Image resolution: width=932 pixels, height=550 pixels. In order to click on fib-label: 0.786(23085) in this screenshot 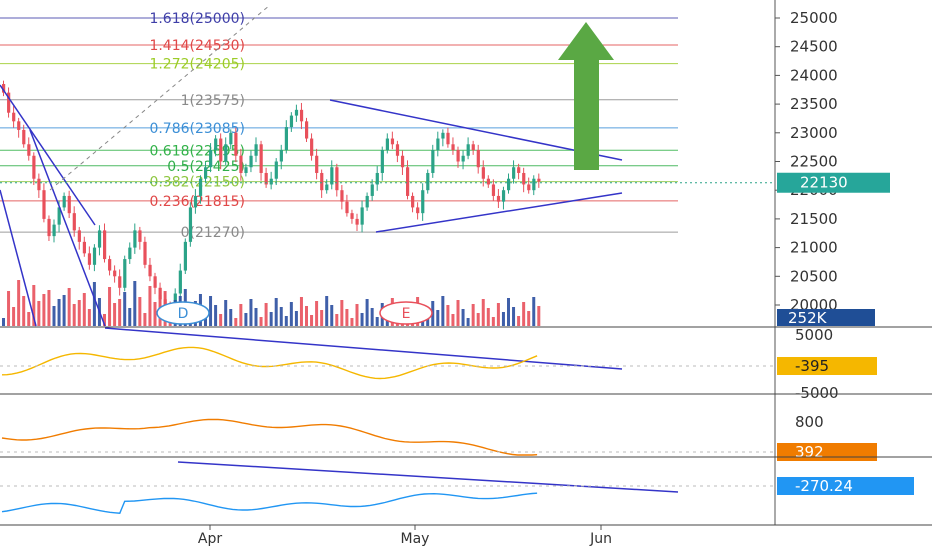, I will do `click(197, 129)`.